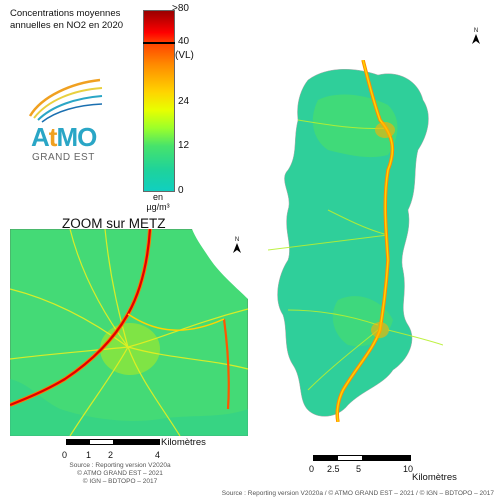  Describe the element at coordinates (312, 469) in the screenshot. I see `main-scale-tick-0: 0` at that location.